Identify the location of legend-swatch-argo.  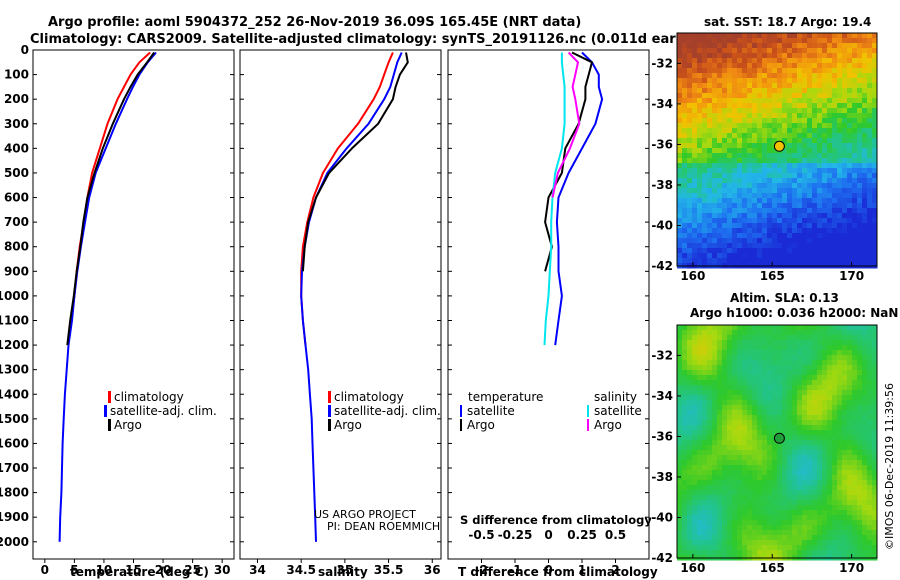
(329, 425).